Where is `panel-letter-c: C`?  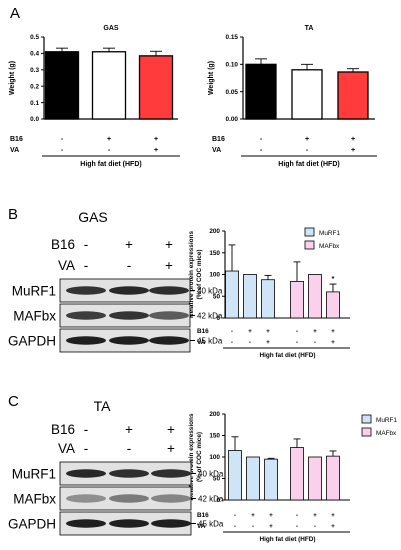 panel-letter-c: C is located at coordinates (13, 401).